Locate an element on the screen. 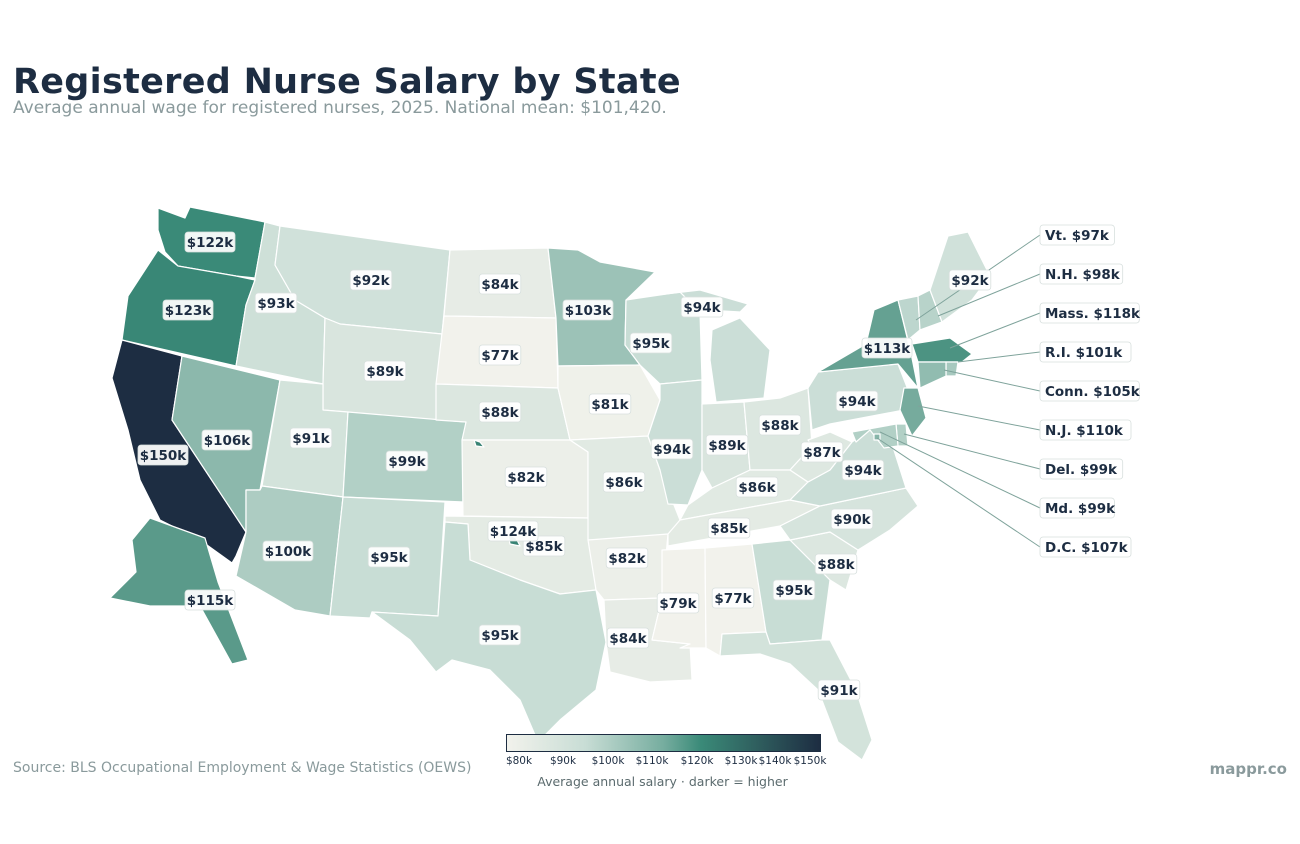  state-value-label-ar: $82k is located at coordinates (627, 559).